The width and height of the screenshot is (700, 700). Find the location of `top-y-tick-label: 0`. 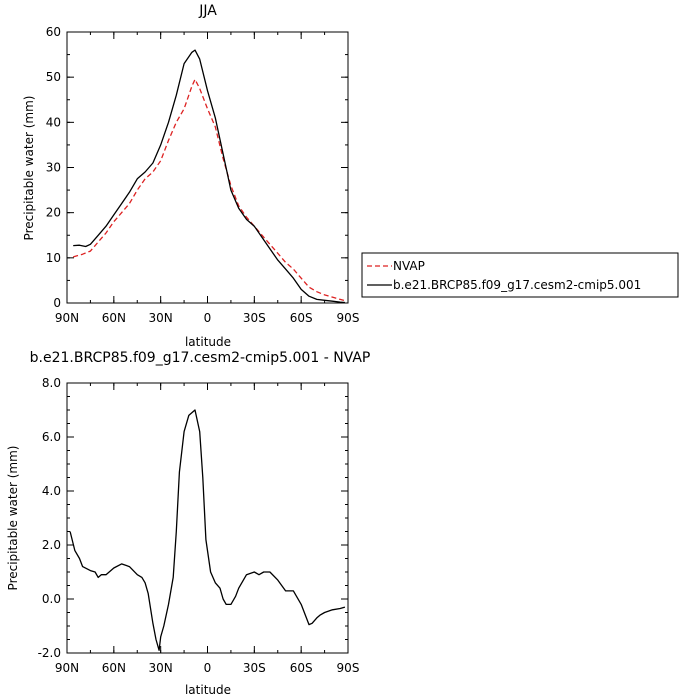

top-y-tick-label: 0 is located at coordinates (57, 303).